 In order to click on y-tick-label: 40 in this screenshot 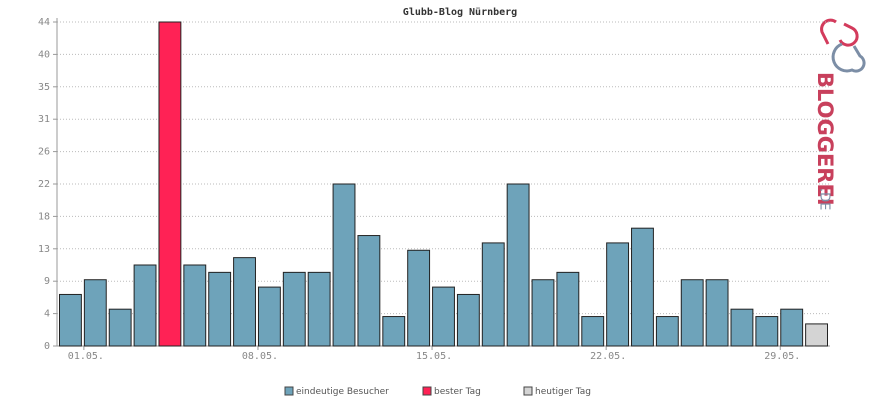, I will do `click(44, 54)`.